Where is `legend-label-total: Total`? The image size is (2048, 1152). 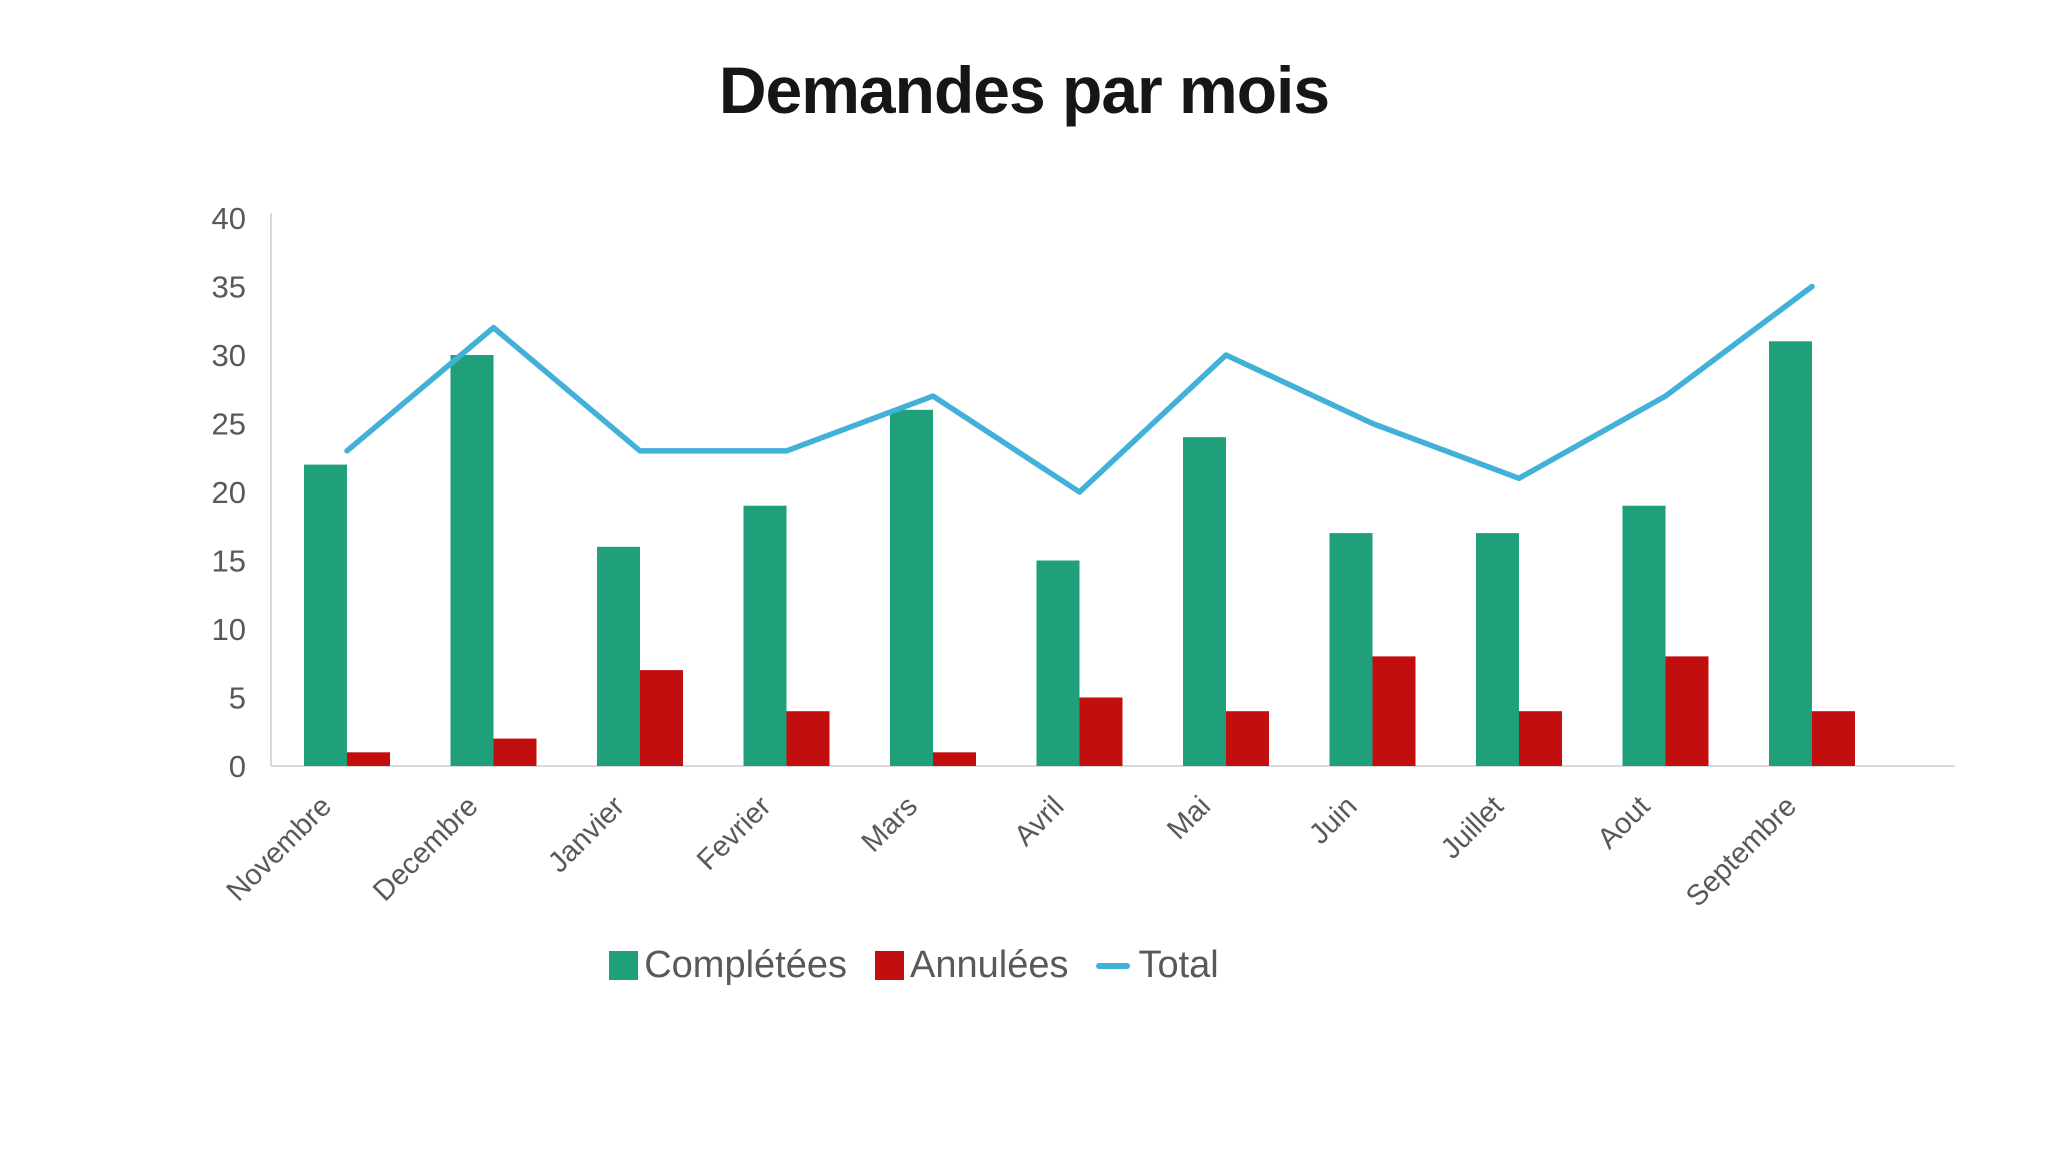 legend-label-total: Total is located at coordinates (1178, 965).